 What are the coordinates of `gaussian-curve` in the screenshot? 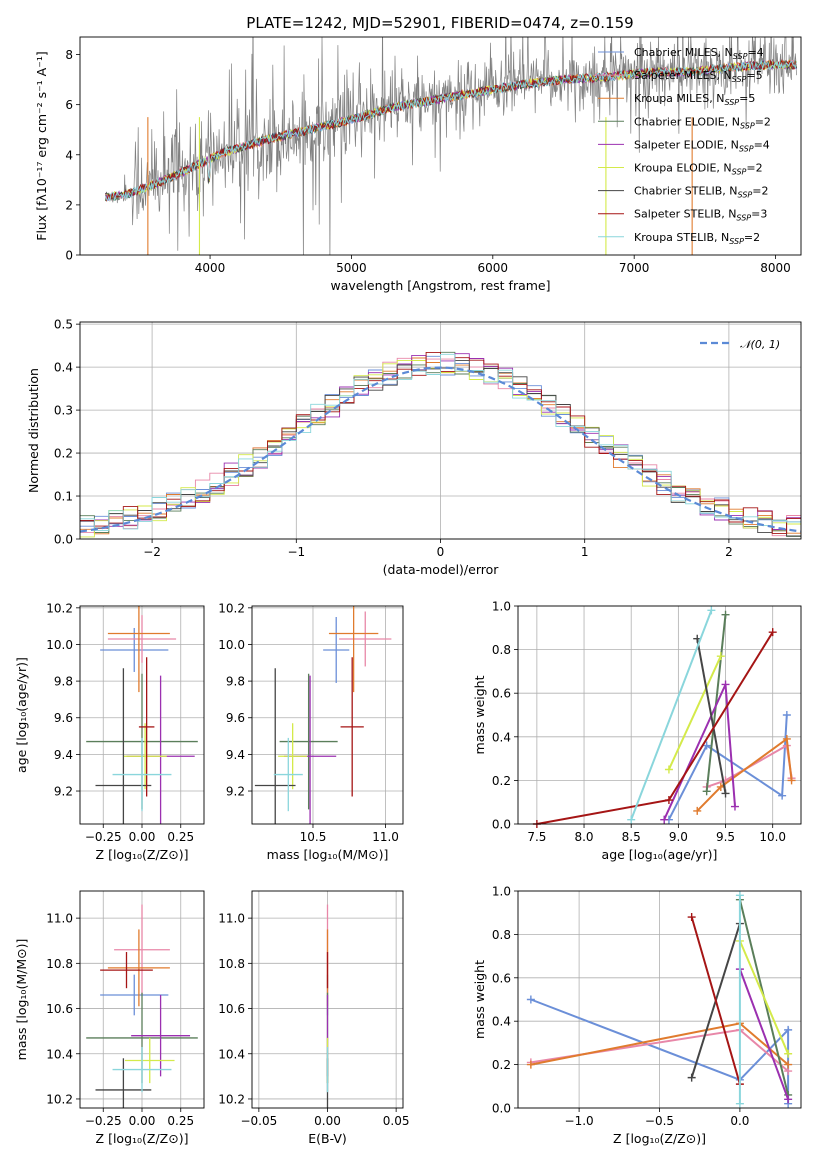 It's located at (440, 449).